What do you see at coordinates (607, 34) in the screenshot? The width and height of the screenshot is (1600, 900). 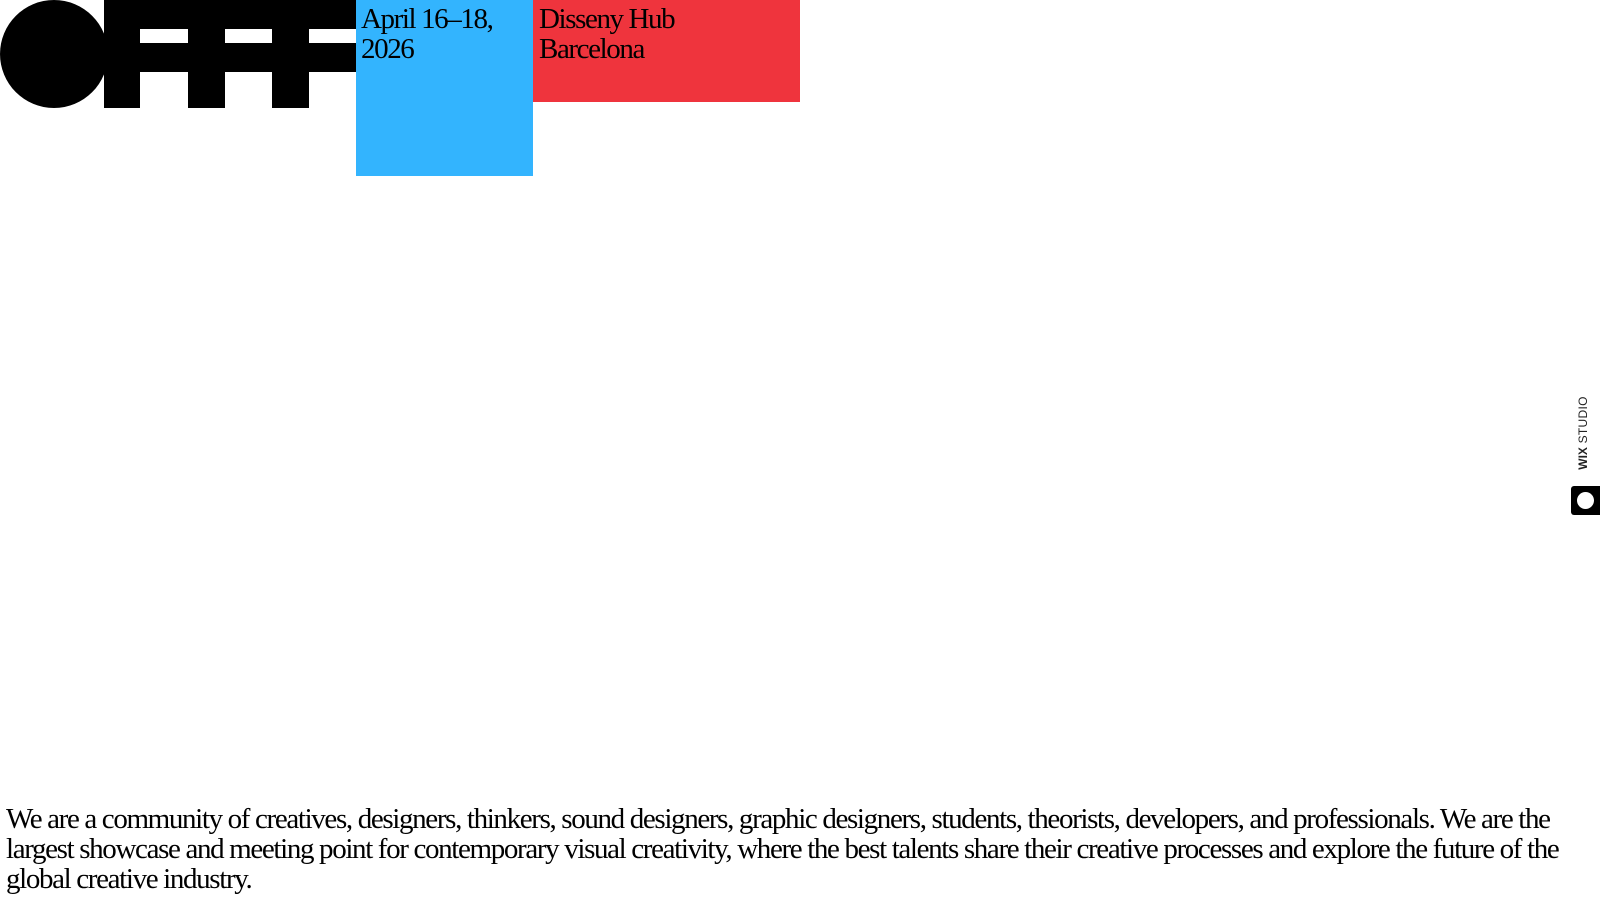 I see `event-venue: Disseny Hub Barcelona` at bounding box center [607, 34].